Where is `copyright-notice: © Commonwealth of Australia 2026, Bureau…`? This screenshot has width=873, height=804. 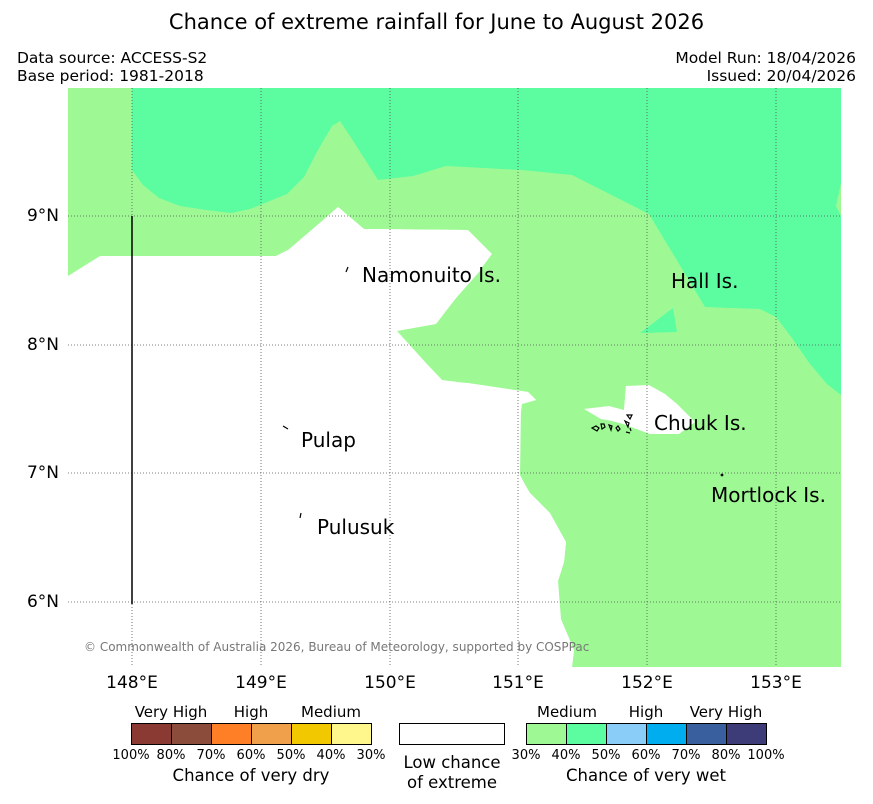 copyright-notice: © Commonwealth of Australia 2026, Bureau… is located at coordinates (337, 647).